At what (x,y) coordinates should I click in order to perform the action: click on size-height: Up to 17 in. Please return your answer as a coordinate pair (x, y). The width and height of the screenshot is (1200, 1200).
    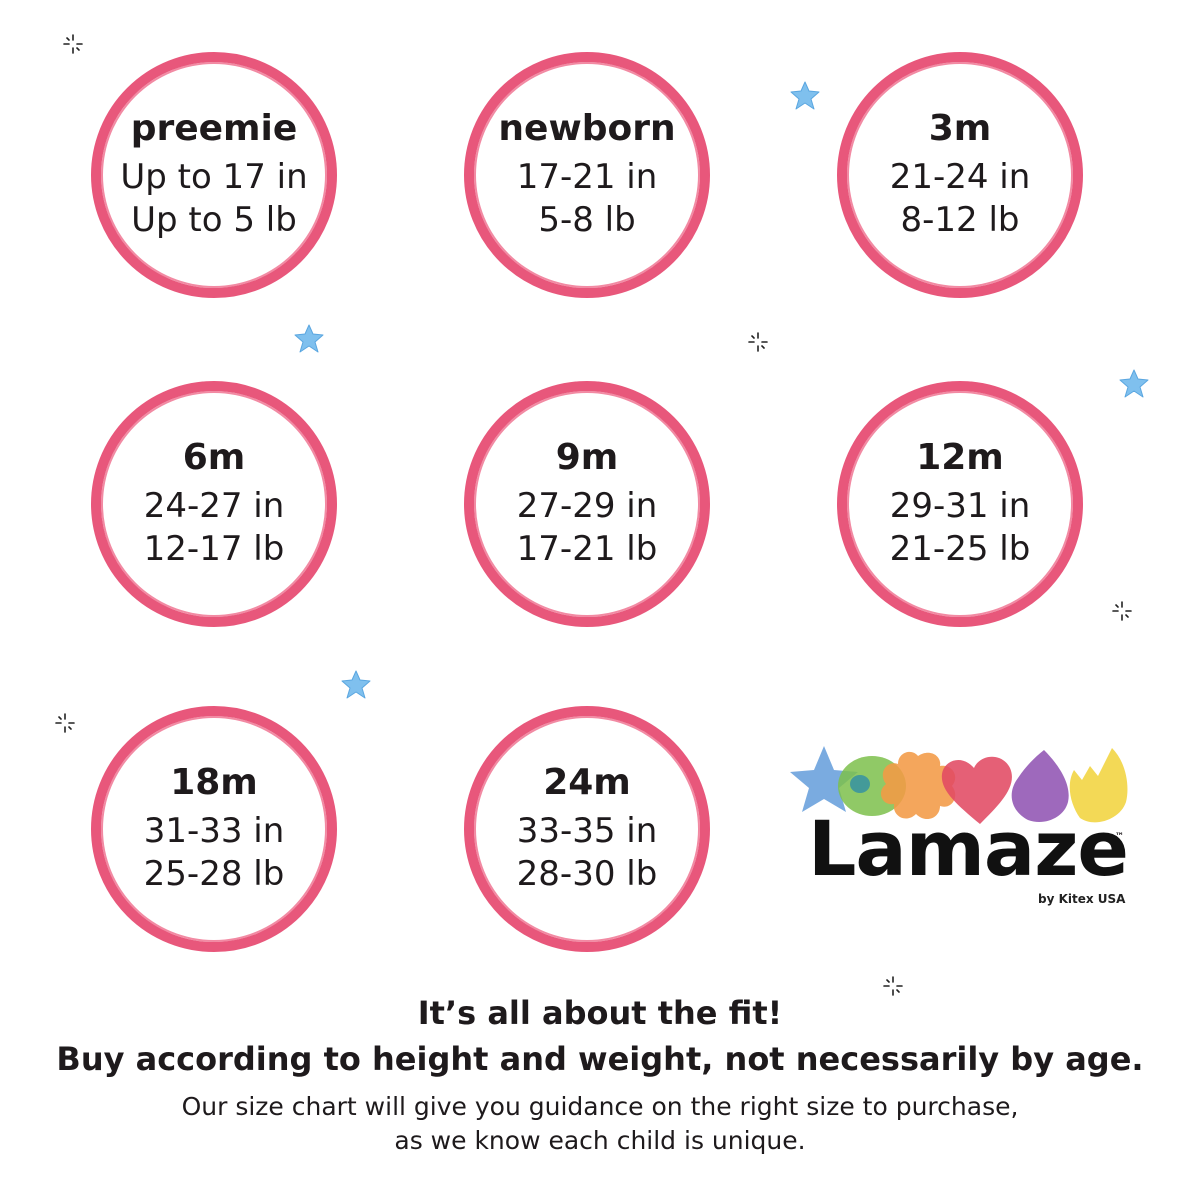
    Looking at the image, I should click on (214, 177).